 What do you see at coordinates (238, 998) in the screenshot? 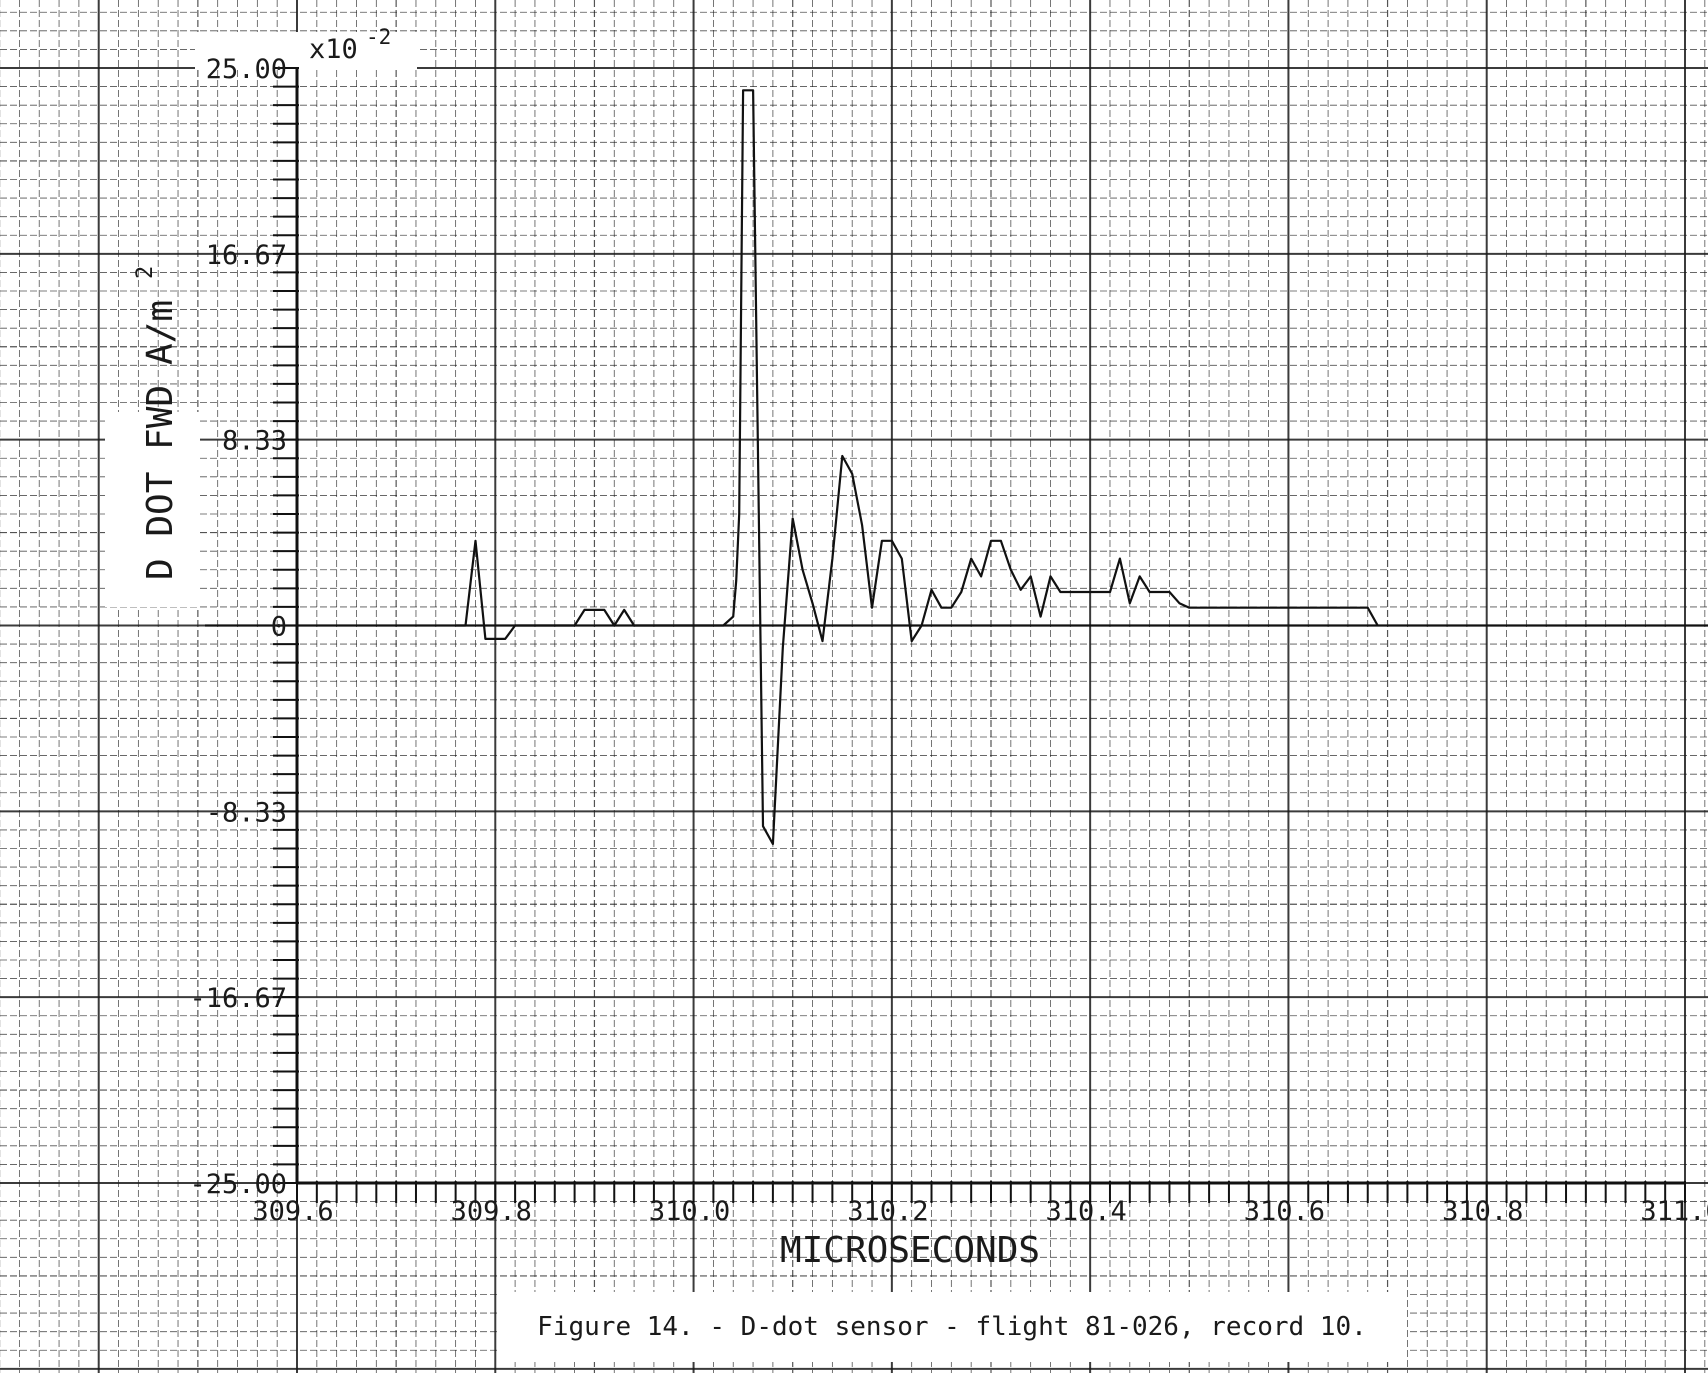
I see `y-tick-label: -16.67` at bounding box center [238, 998].